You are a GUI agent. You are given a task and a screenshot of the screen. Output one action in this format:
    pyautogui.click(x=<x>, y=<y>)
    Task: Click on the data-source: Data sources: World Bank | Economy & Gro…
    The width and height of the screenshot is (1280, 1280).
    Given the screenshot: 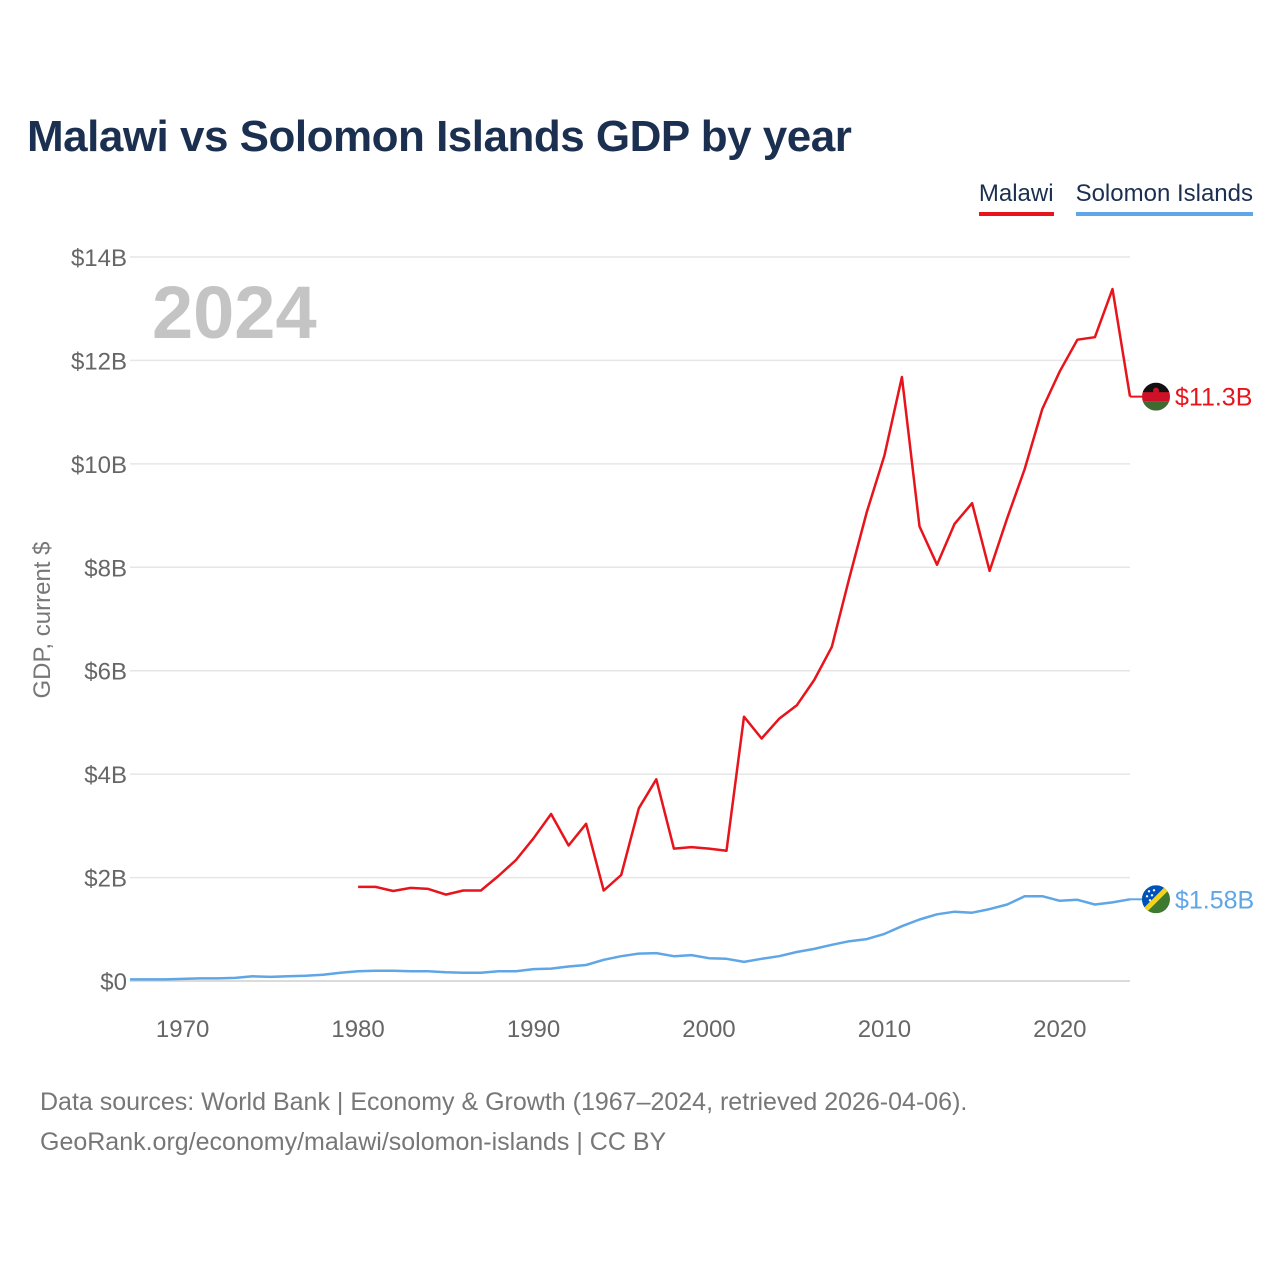 What is the action you would take?
    pyautogui.click(x=503, y=1122)
    